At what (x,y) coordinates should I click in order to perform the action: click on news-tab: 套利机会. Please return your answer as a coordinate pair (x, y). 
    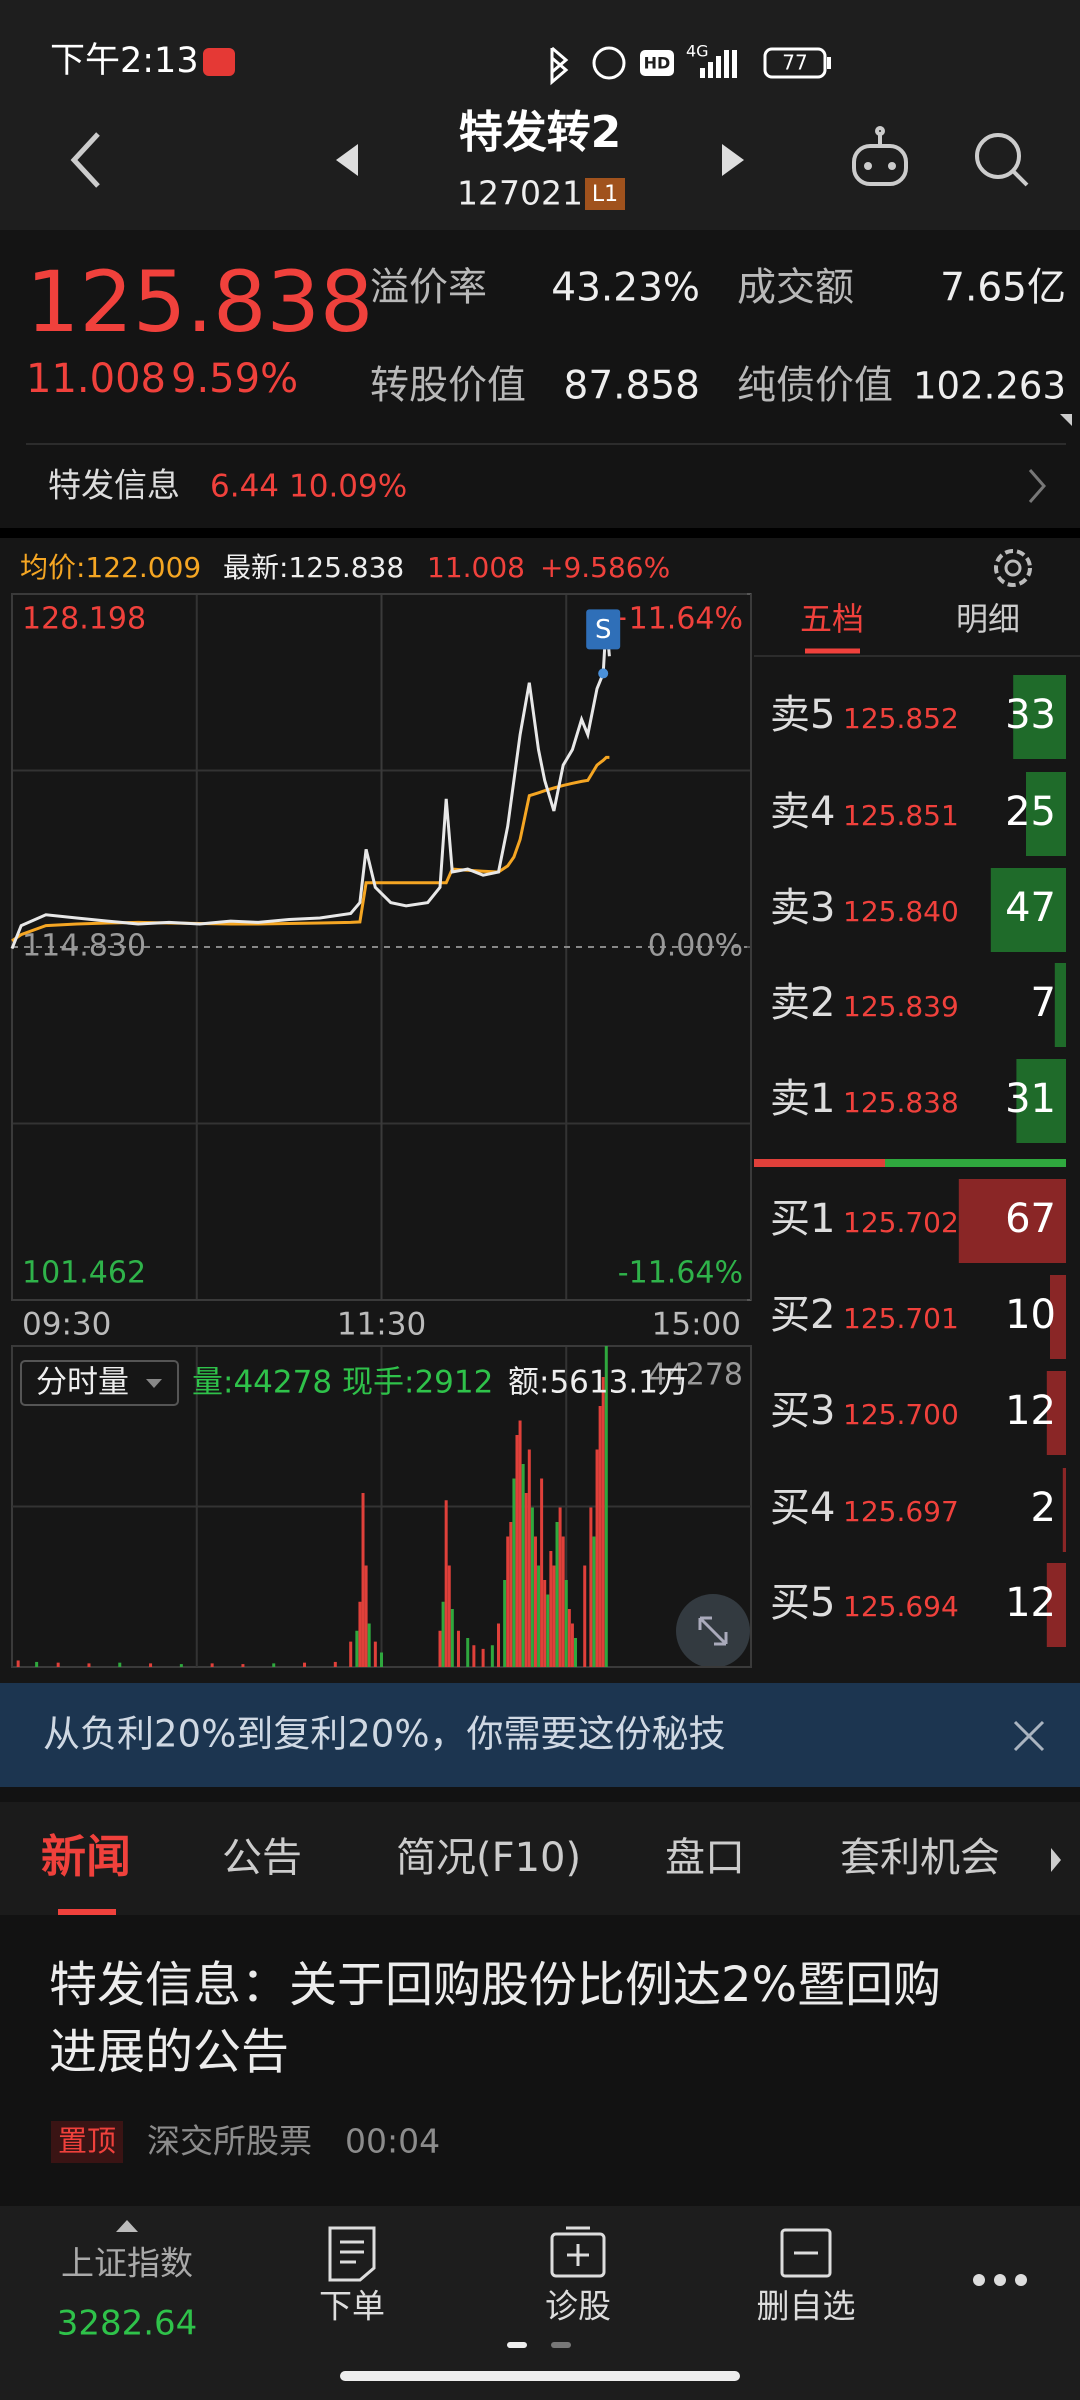
    Looking at the image, I should click on (920, 1858).